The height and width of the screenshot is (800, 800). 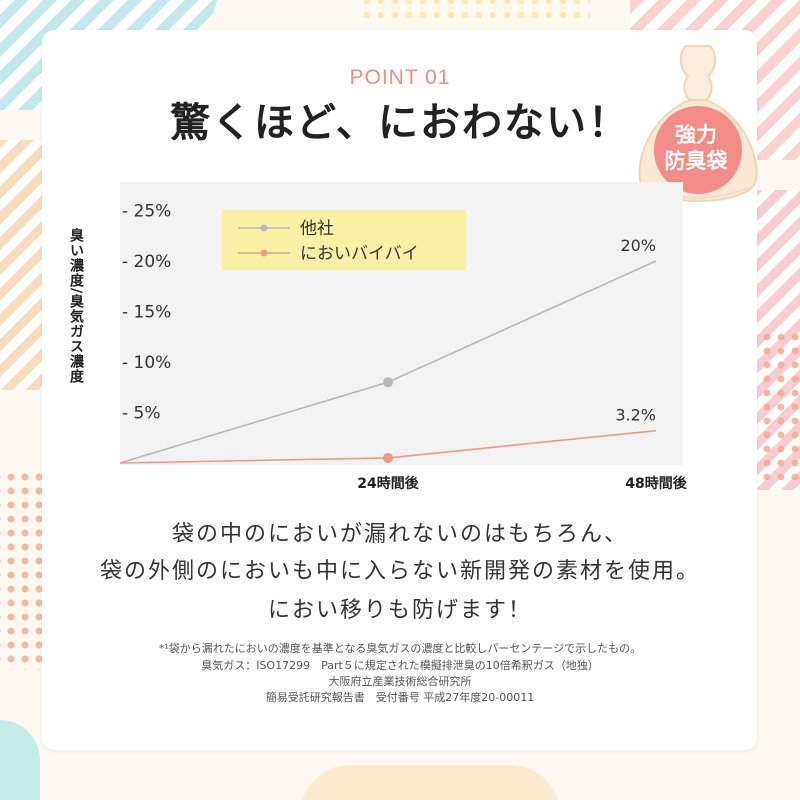 What do you see at coordinates (388, 483) in the screenshot?
I see `x-tick-label: 24時間後` at bounding box center [388, 483].